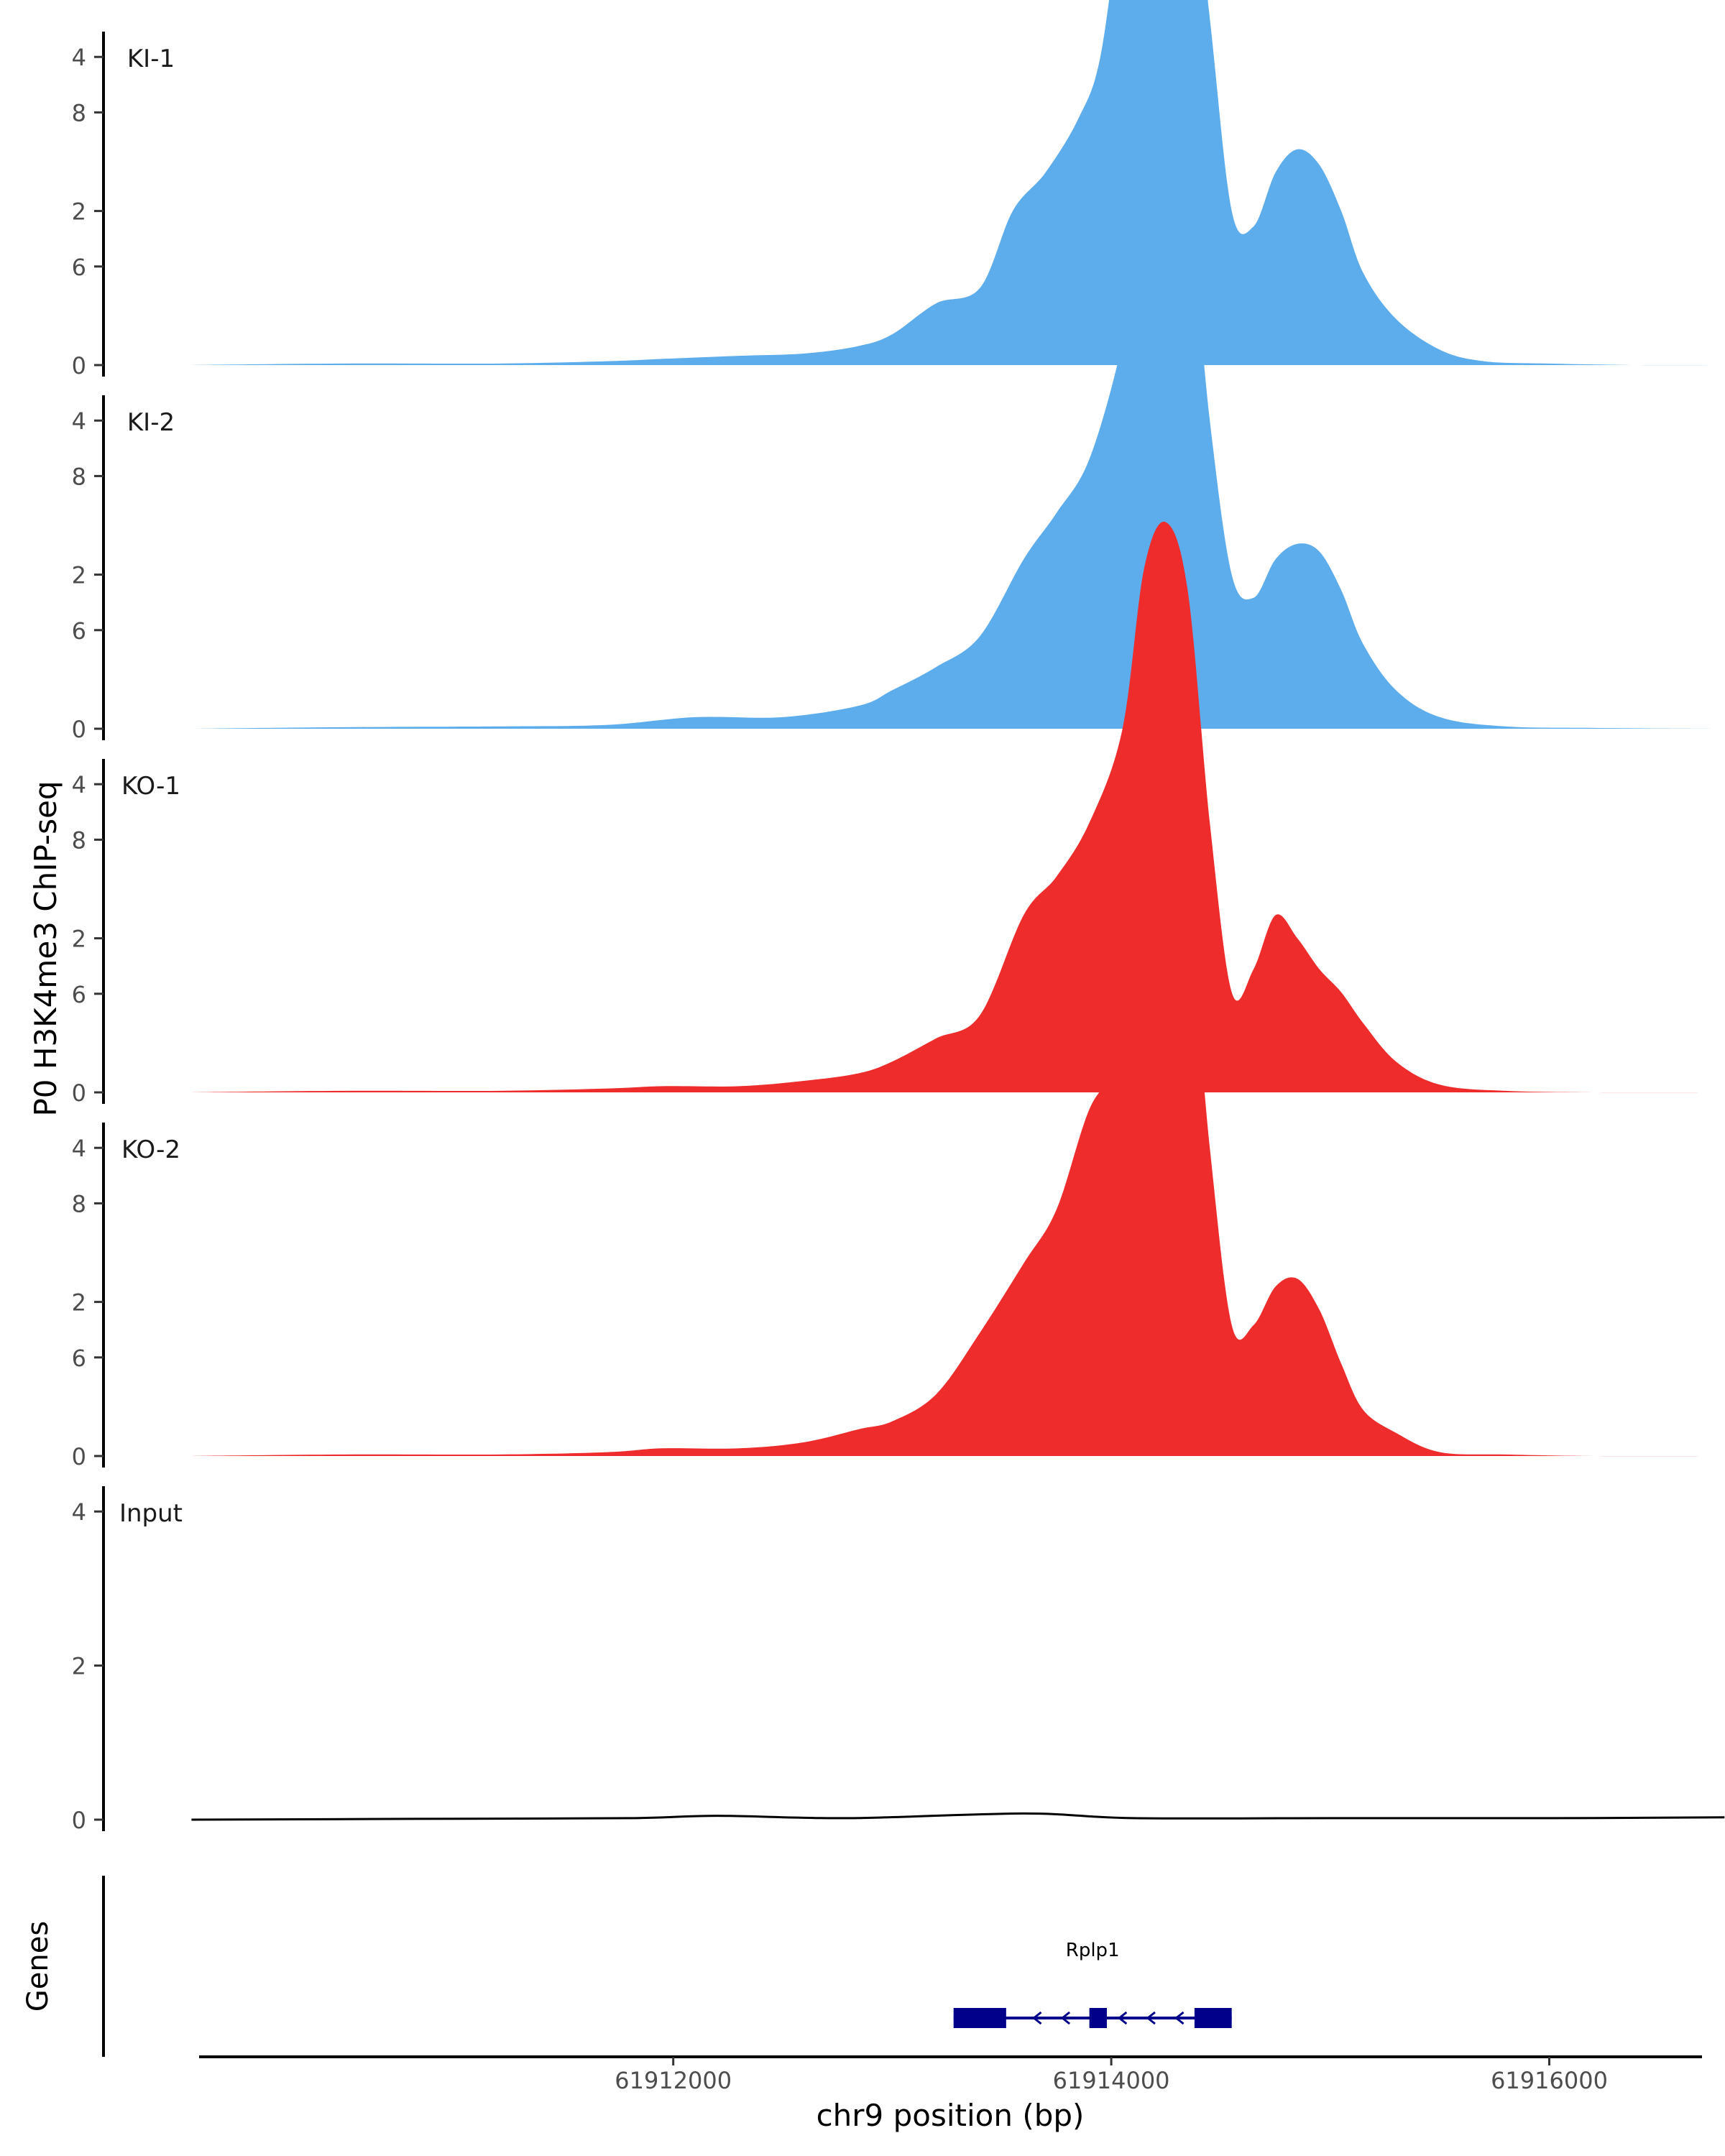  I want to click on track-label: KO-1, so click(150, 787).